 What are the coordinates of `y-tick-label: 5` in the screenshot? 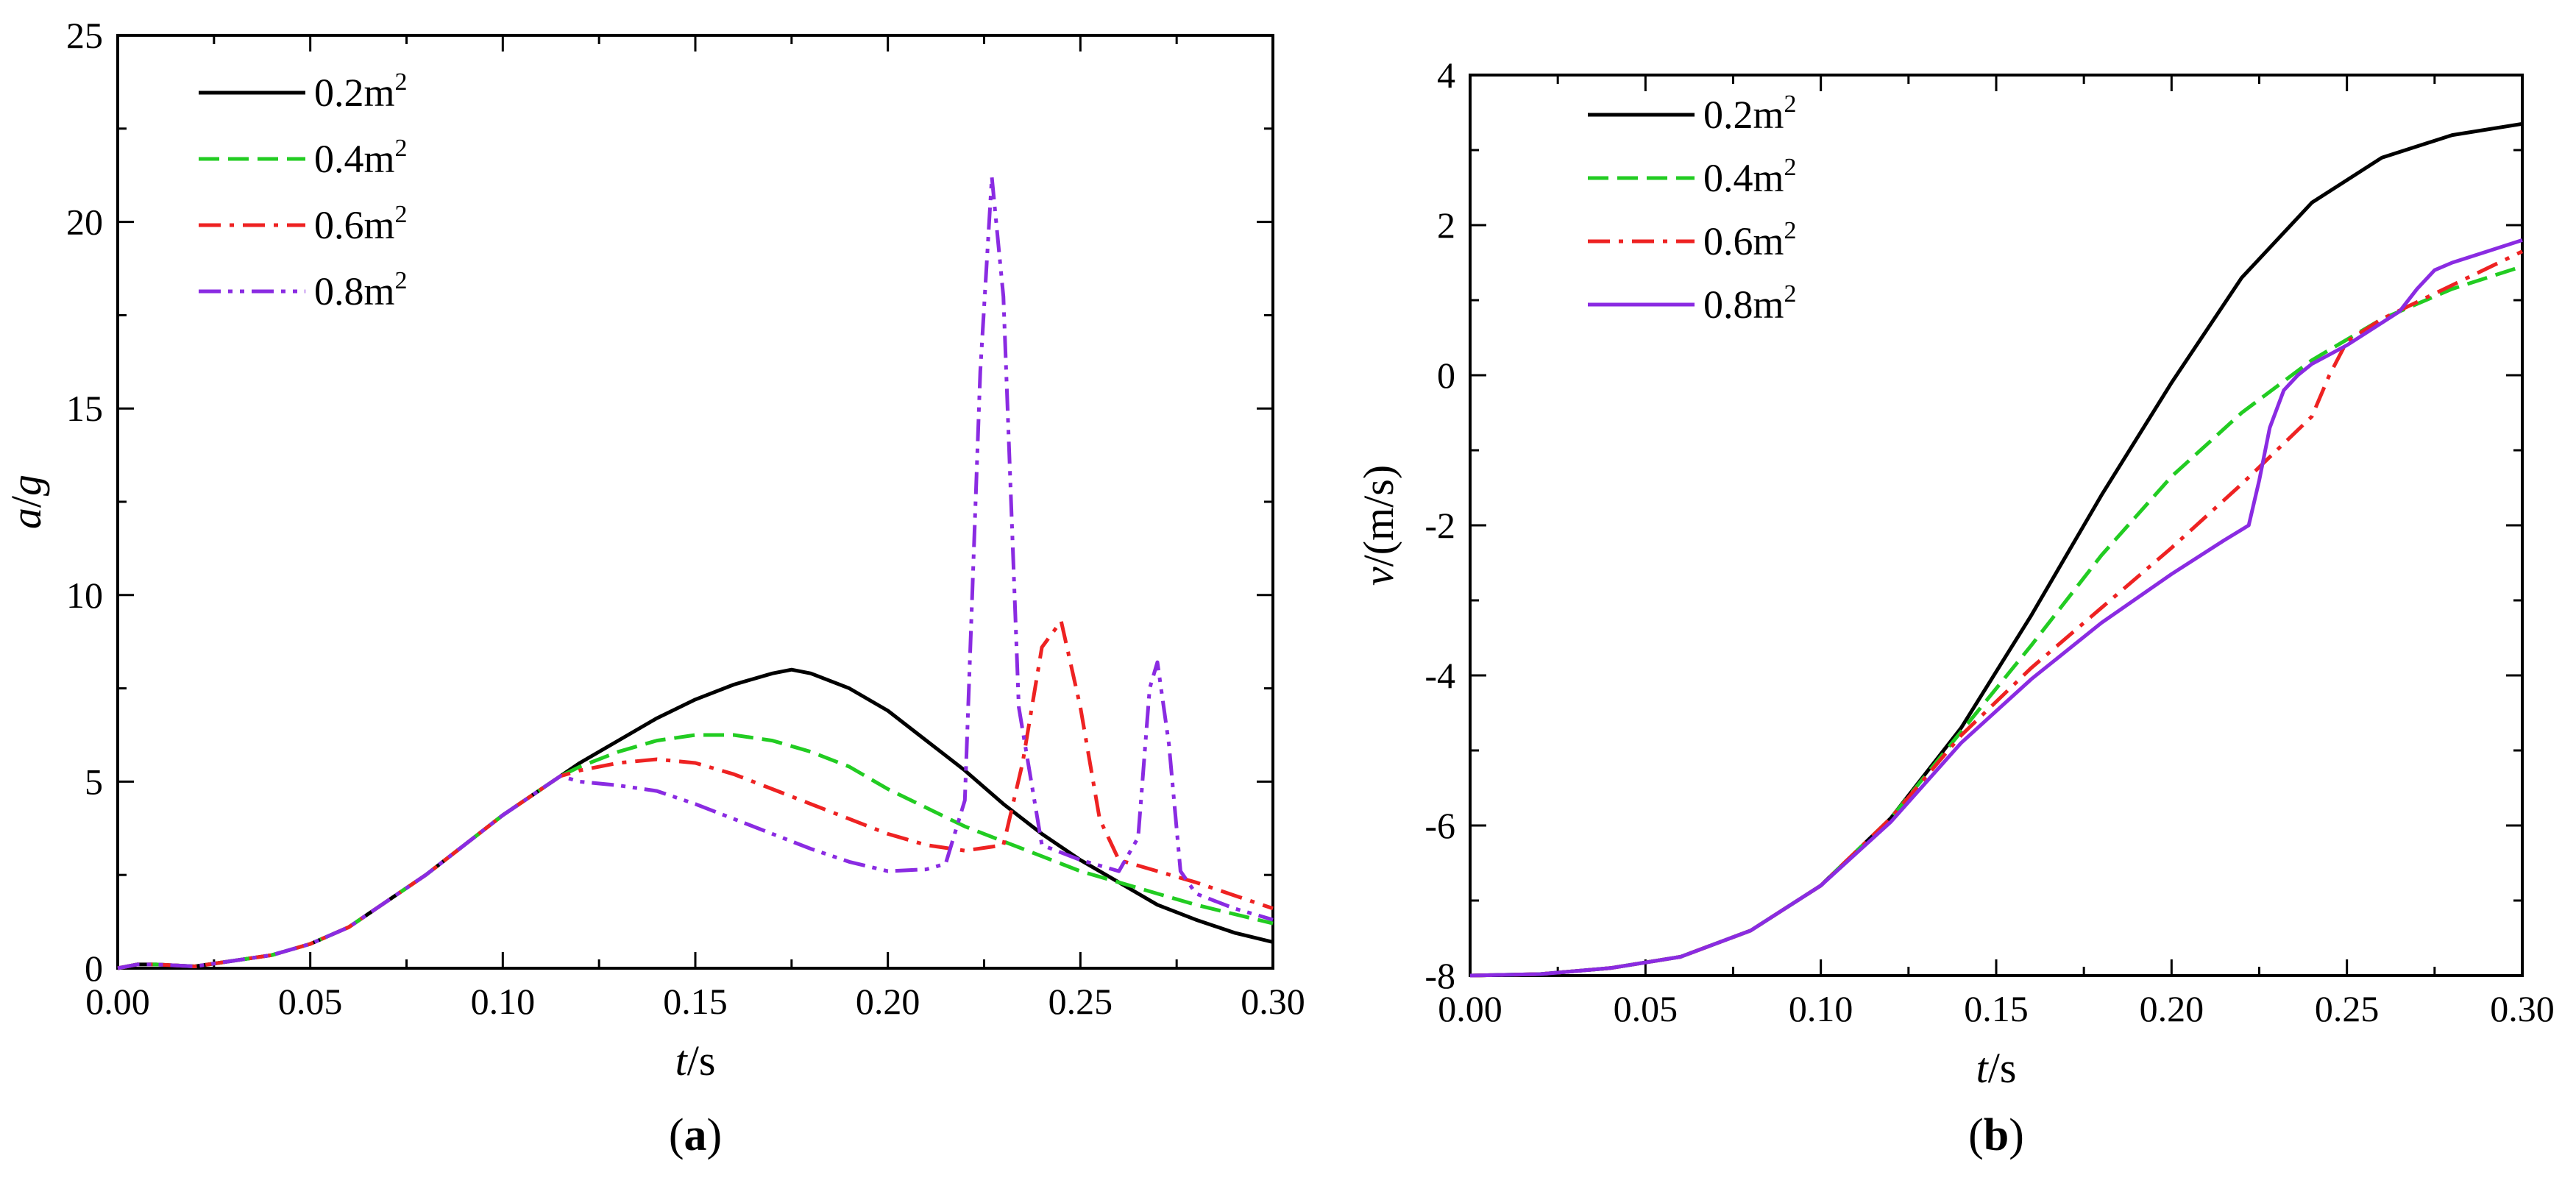 It's located at (94, 781).